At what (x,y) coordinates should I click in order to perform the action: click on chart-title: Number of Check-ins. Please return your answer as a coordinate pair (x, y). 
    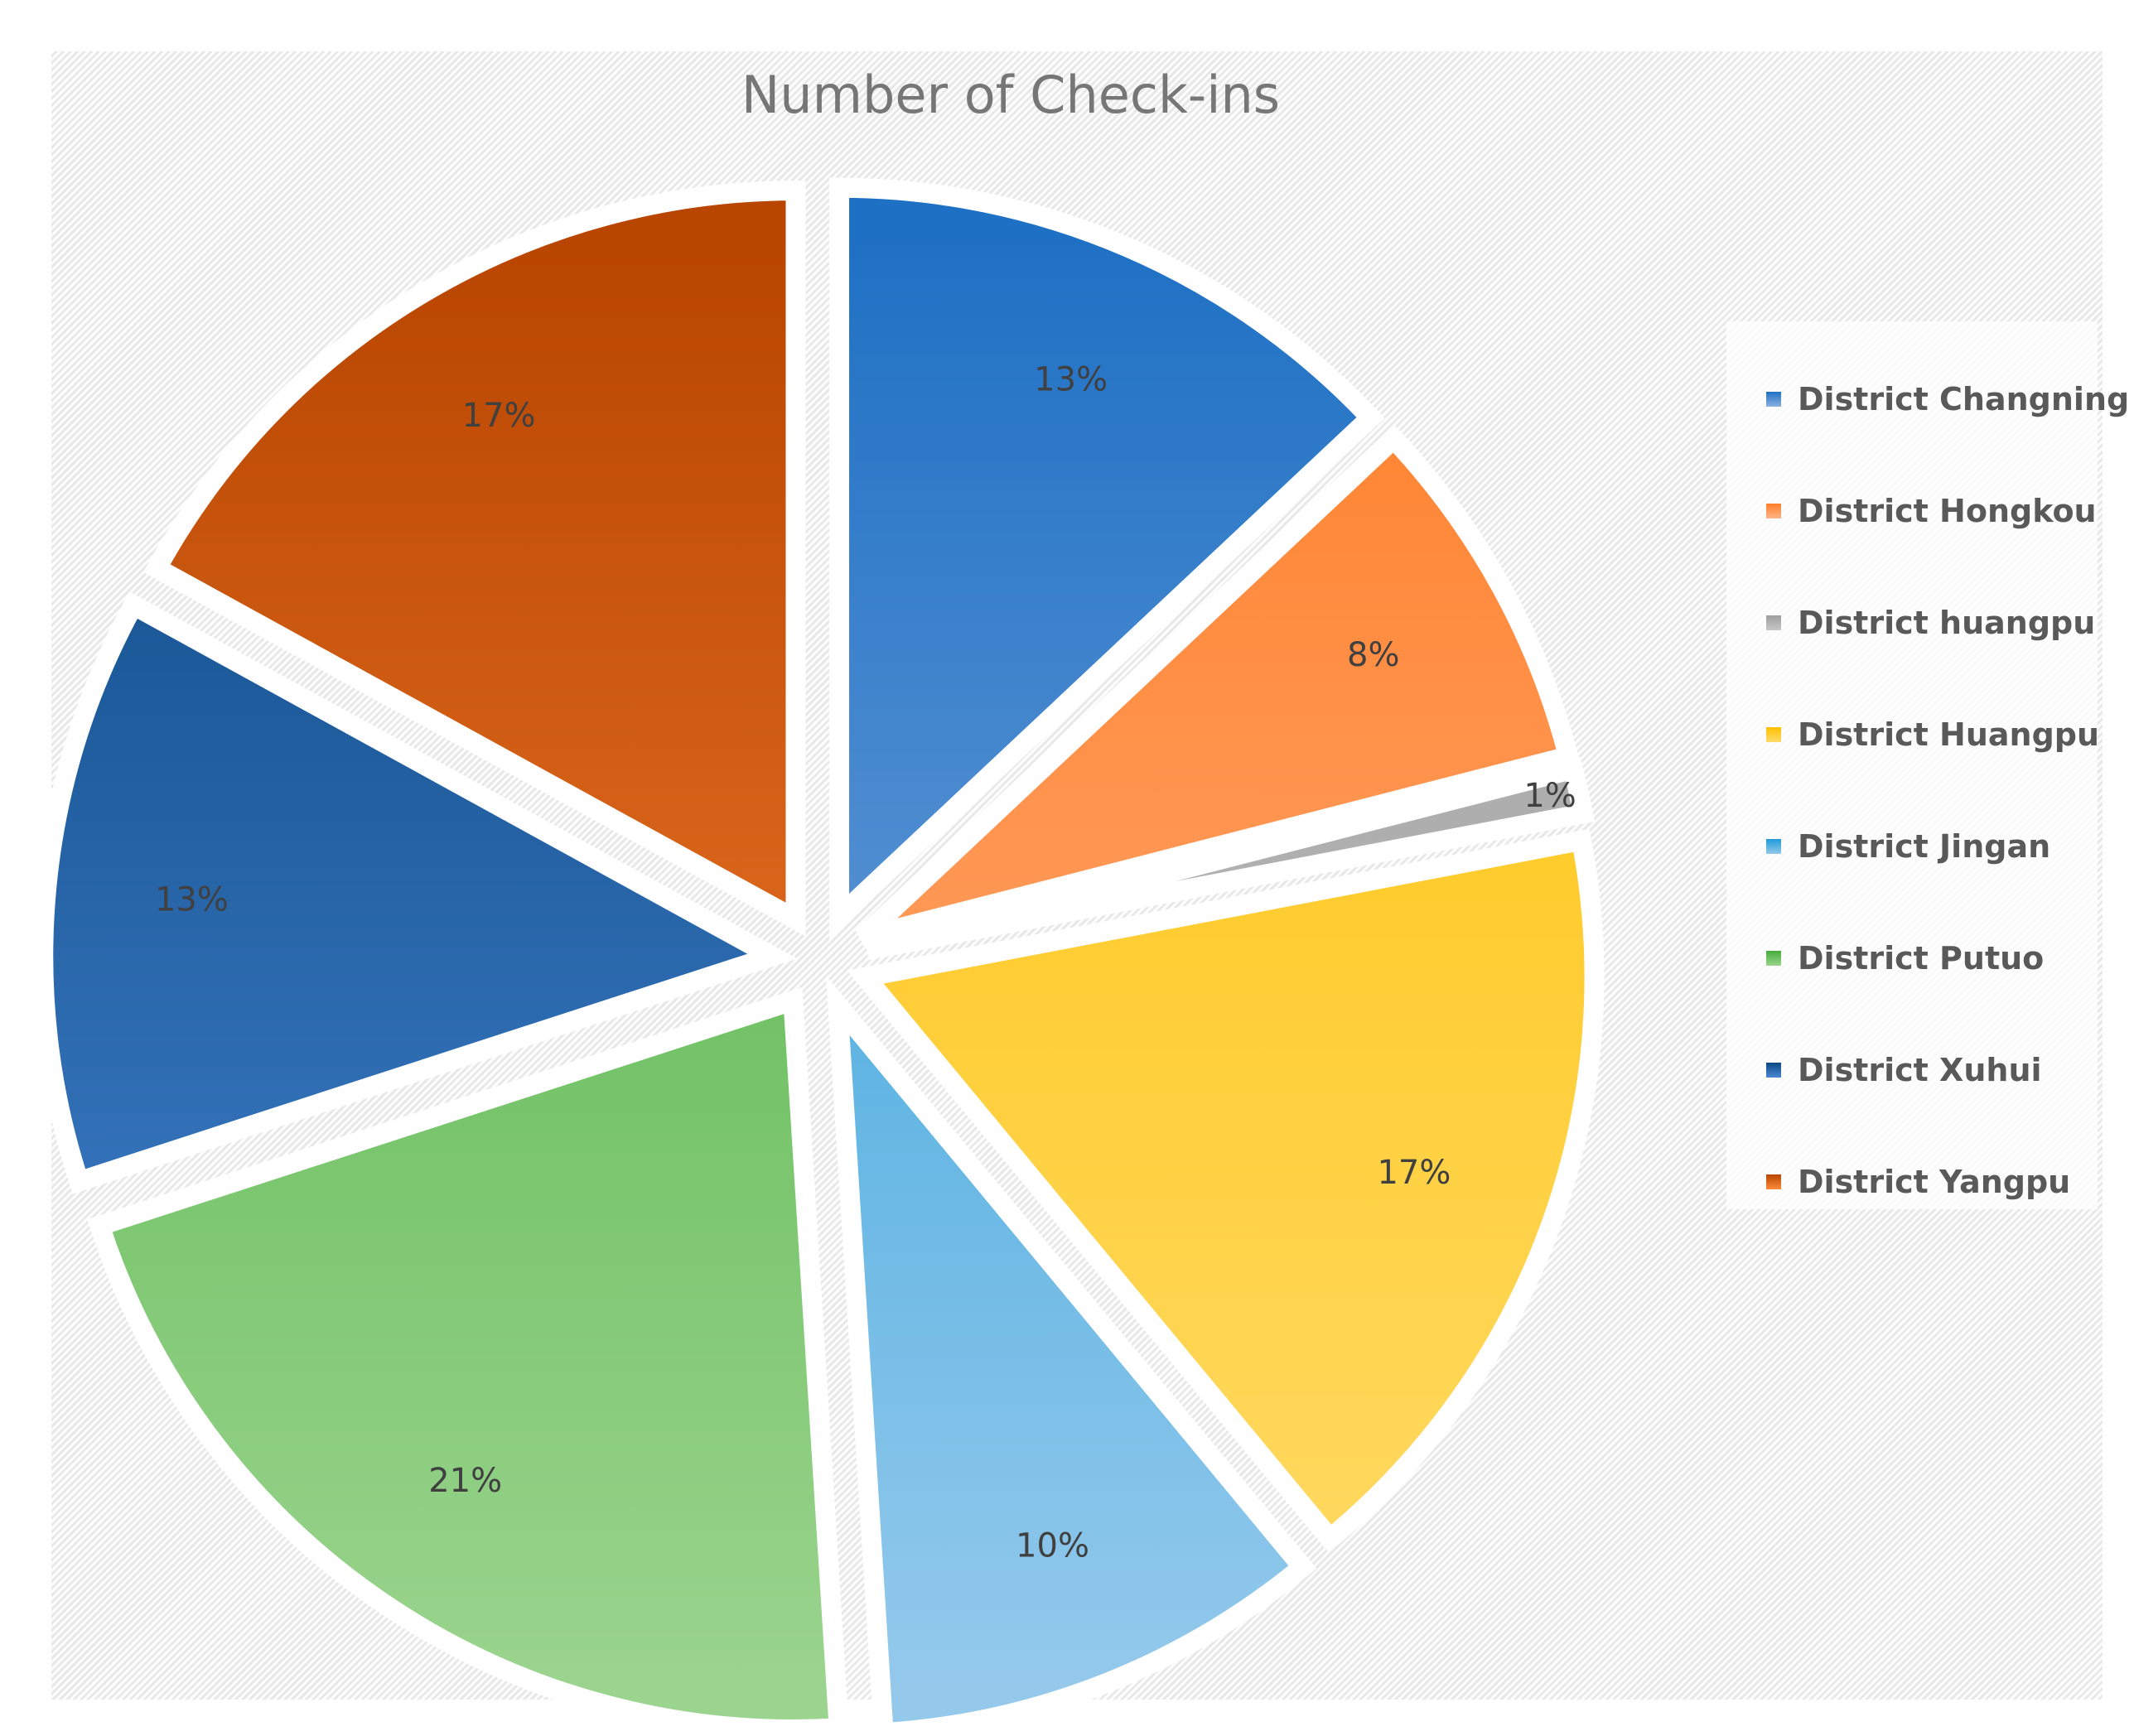
    Looking at the image, I should click on (1011, 95).